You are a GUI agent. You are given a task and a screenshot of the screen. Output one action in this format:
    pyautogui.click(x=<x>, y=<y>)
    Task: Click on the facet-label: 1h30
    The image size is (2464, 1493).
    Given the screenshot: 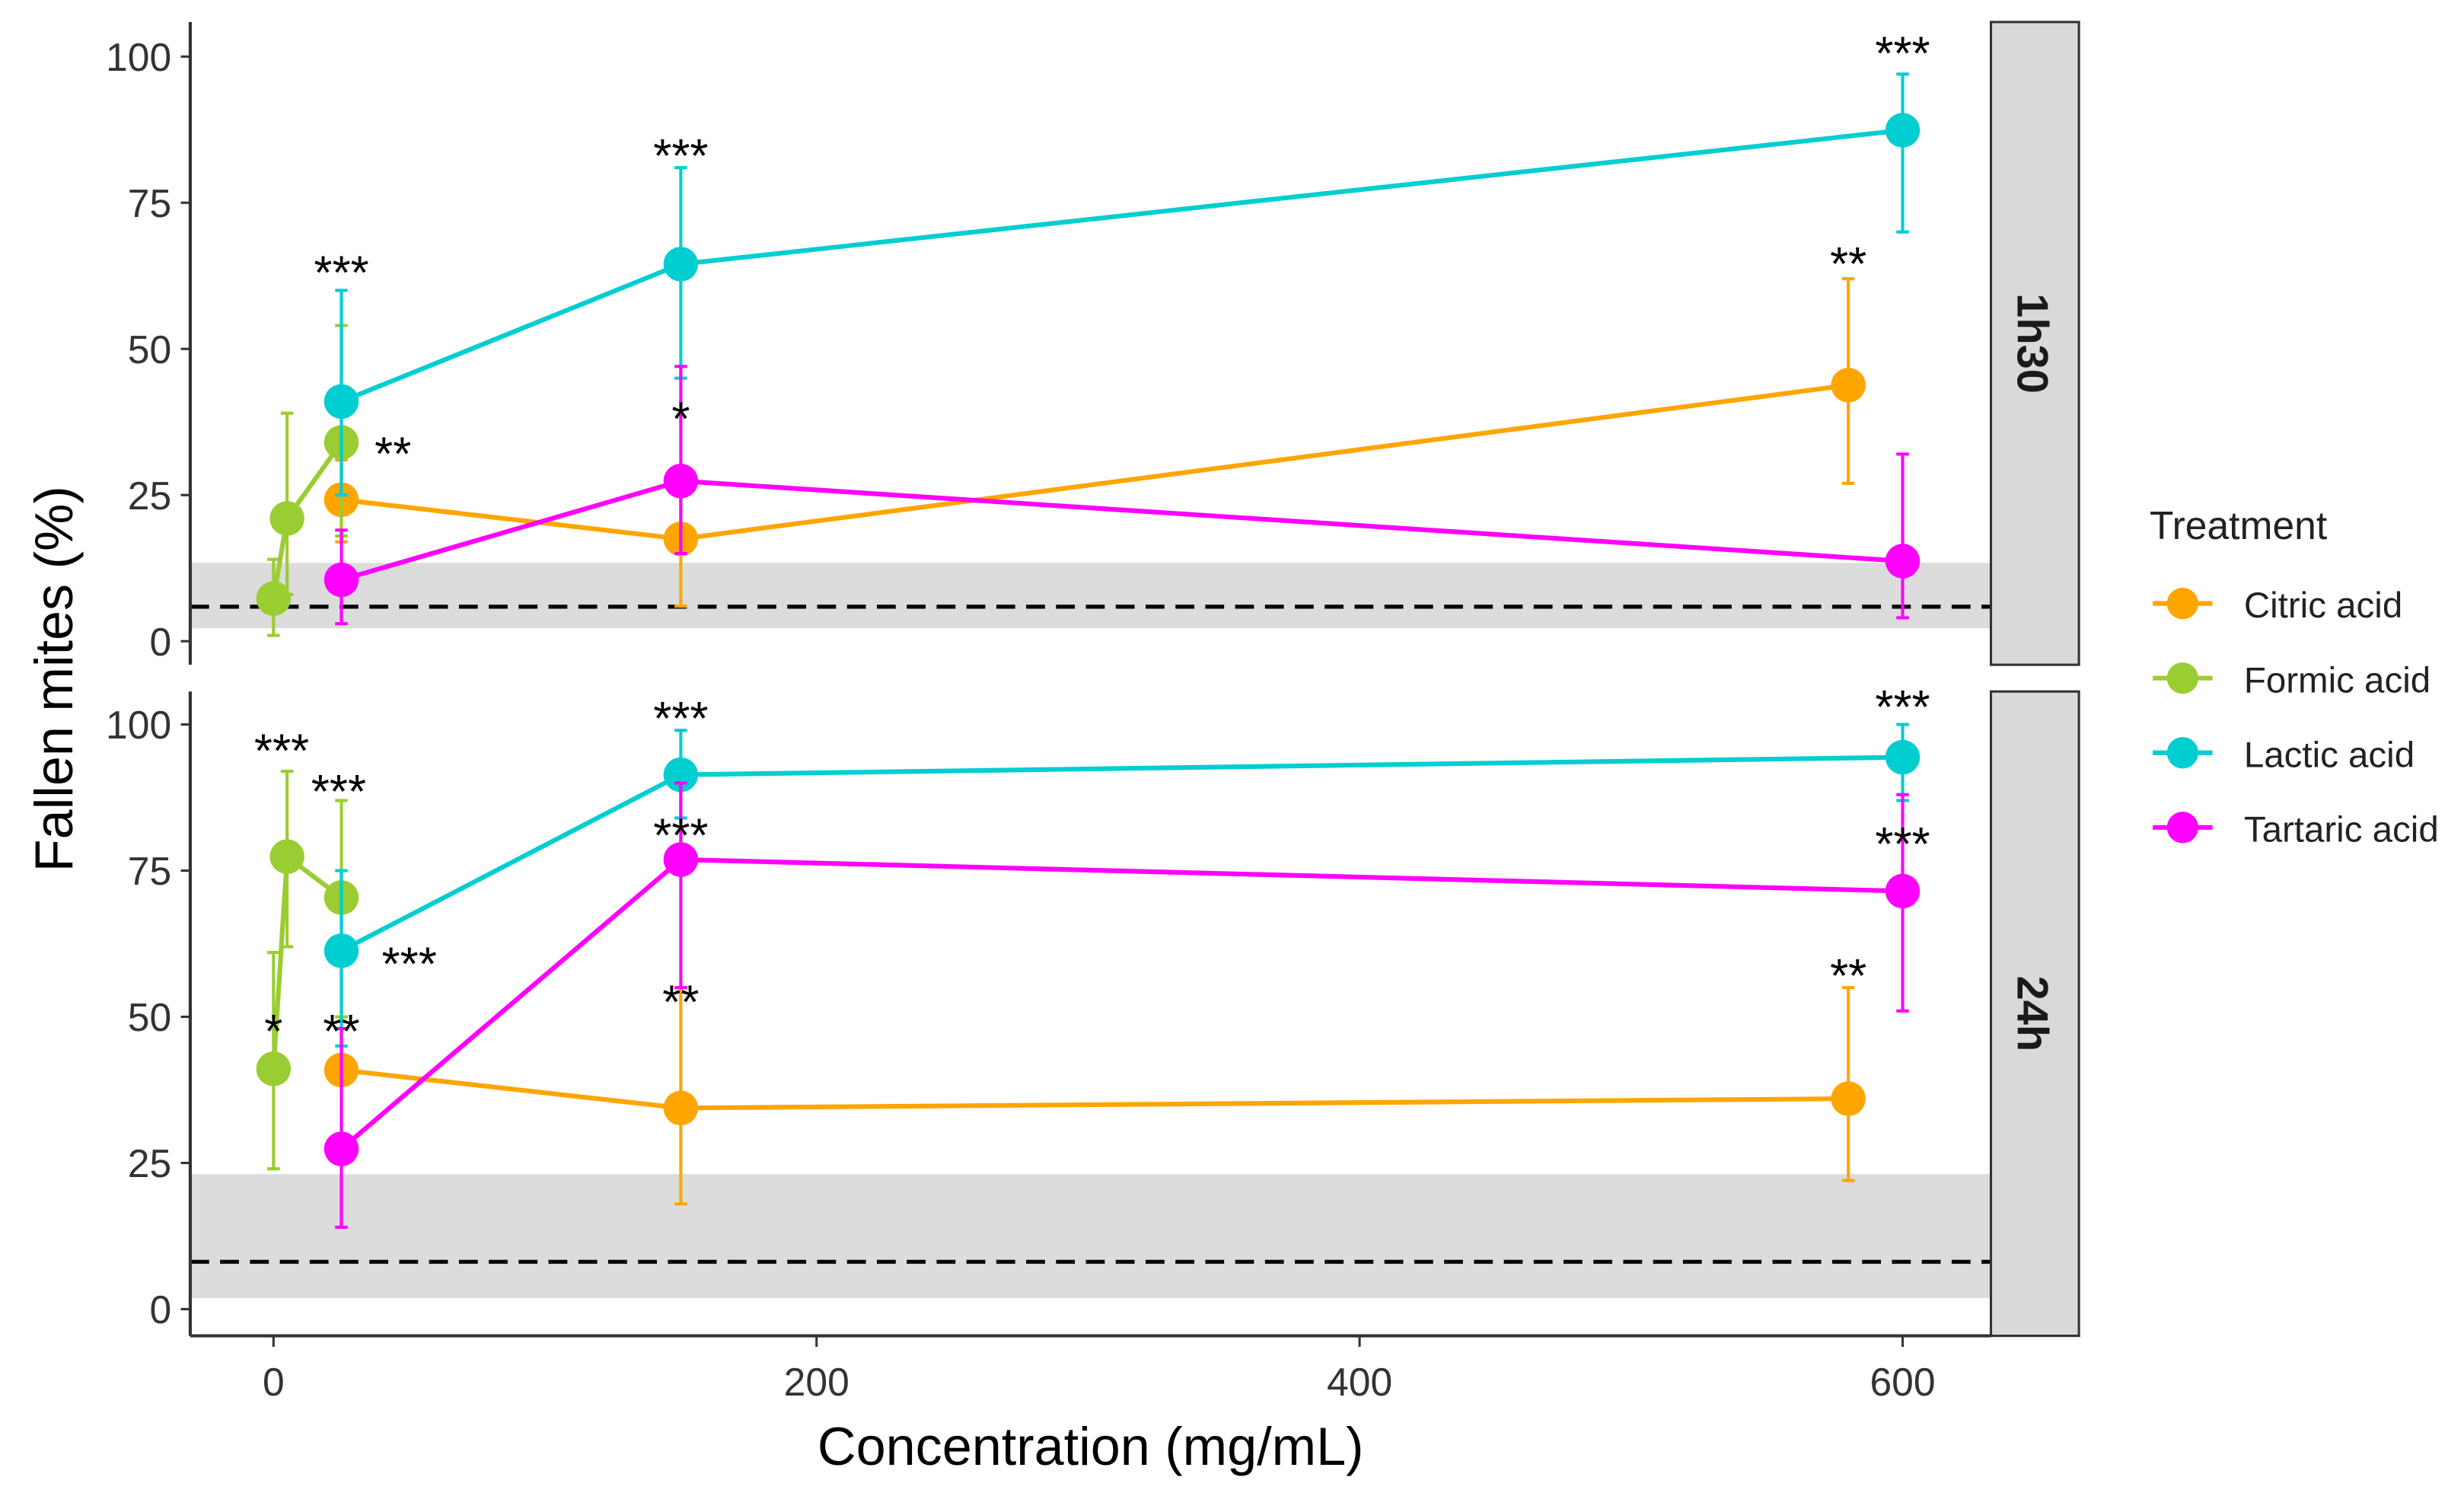 What is the action you would take?
    pyautogui.click(x=2033, y=343)
    